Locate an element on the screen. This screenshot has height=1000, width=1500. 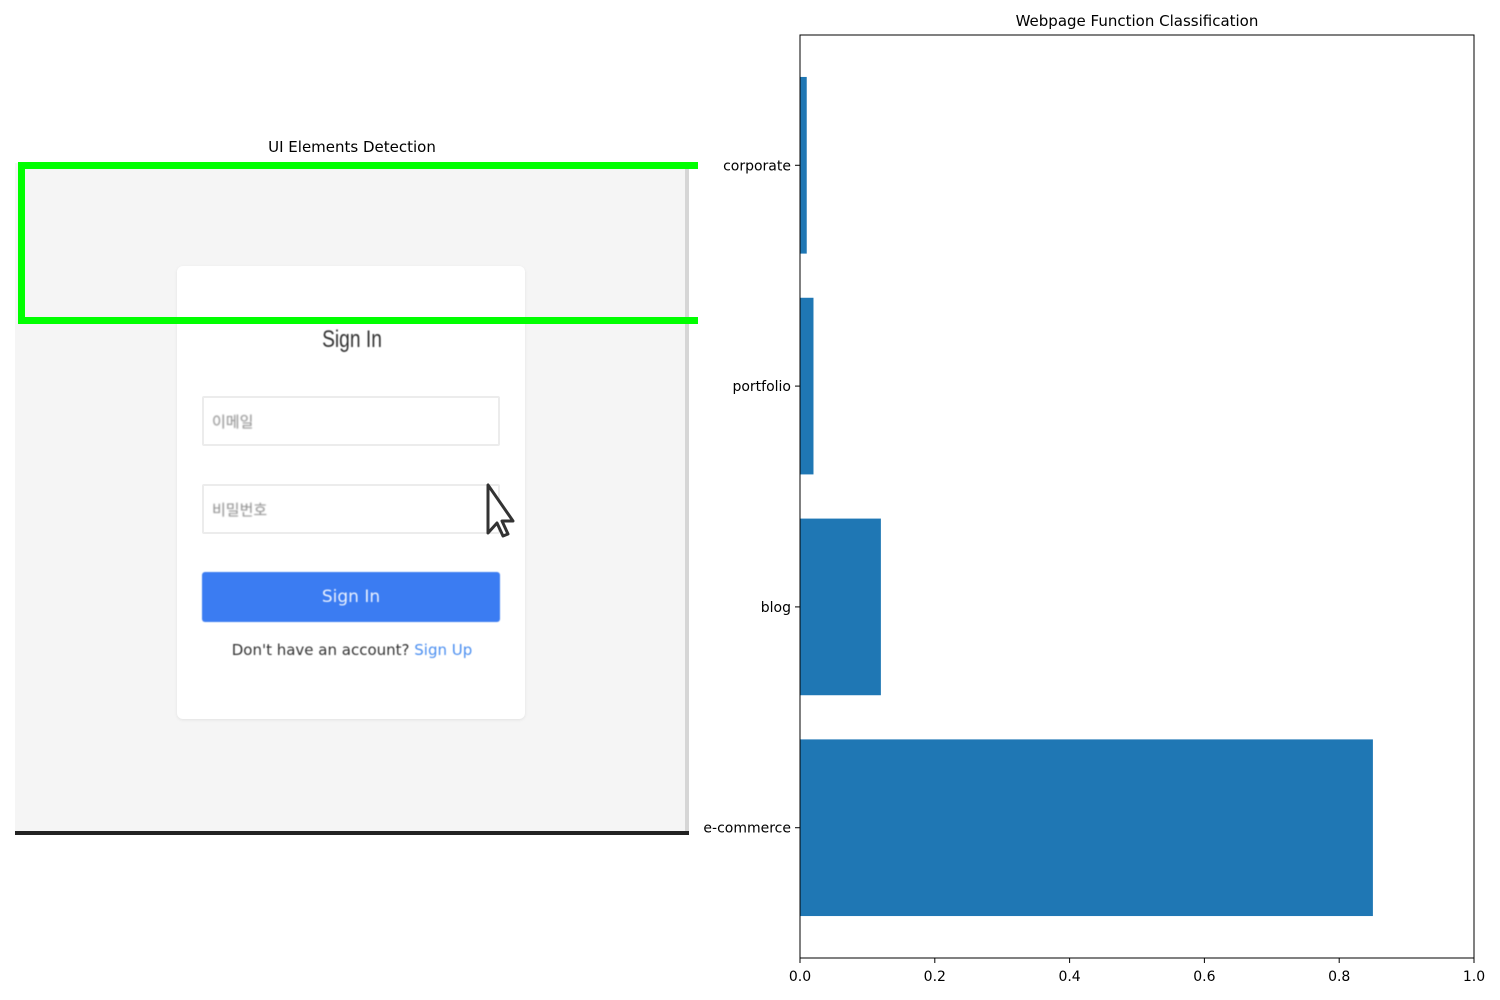
username-placeholder: 이메일 is located at coordinates (233, 422).